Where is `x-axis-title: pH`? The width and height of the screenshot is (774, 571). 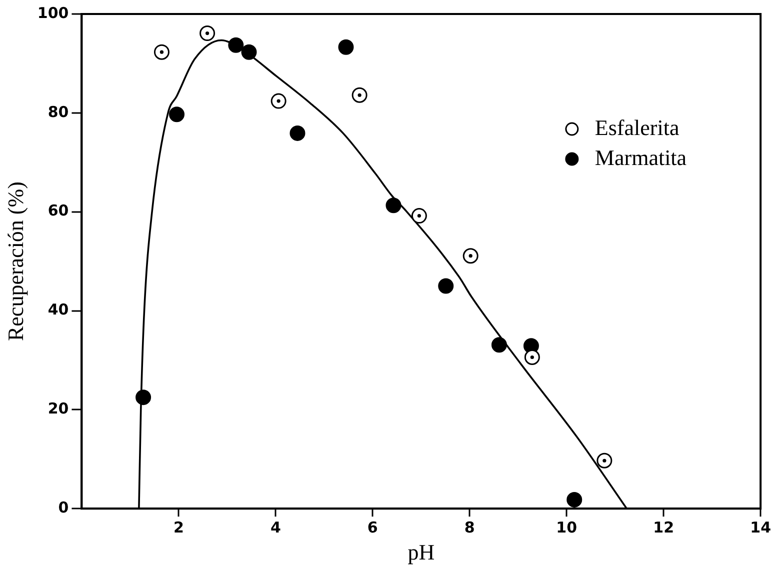
x-axis-title: pH is located at coordinates (421, 552).